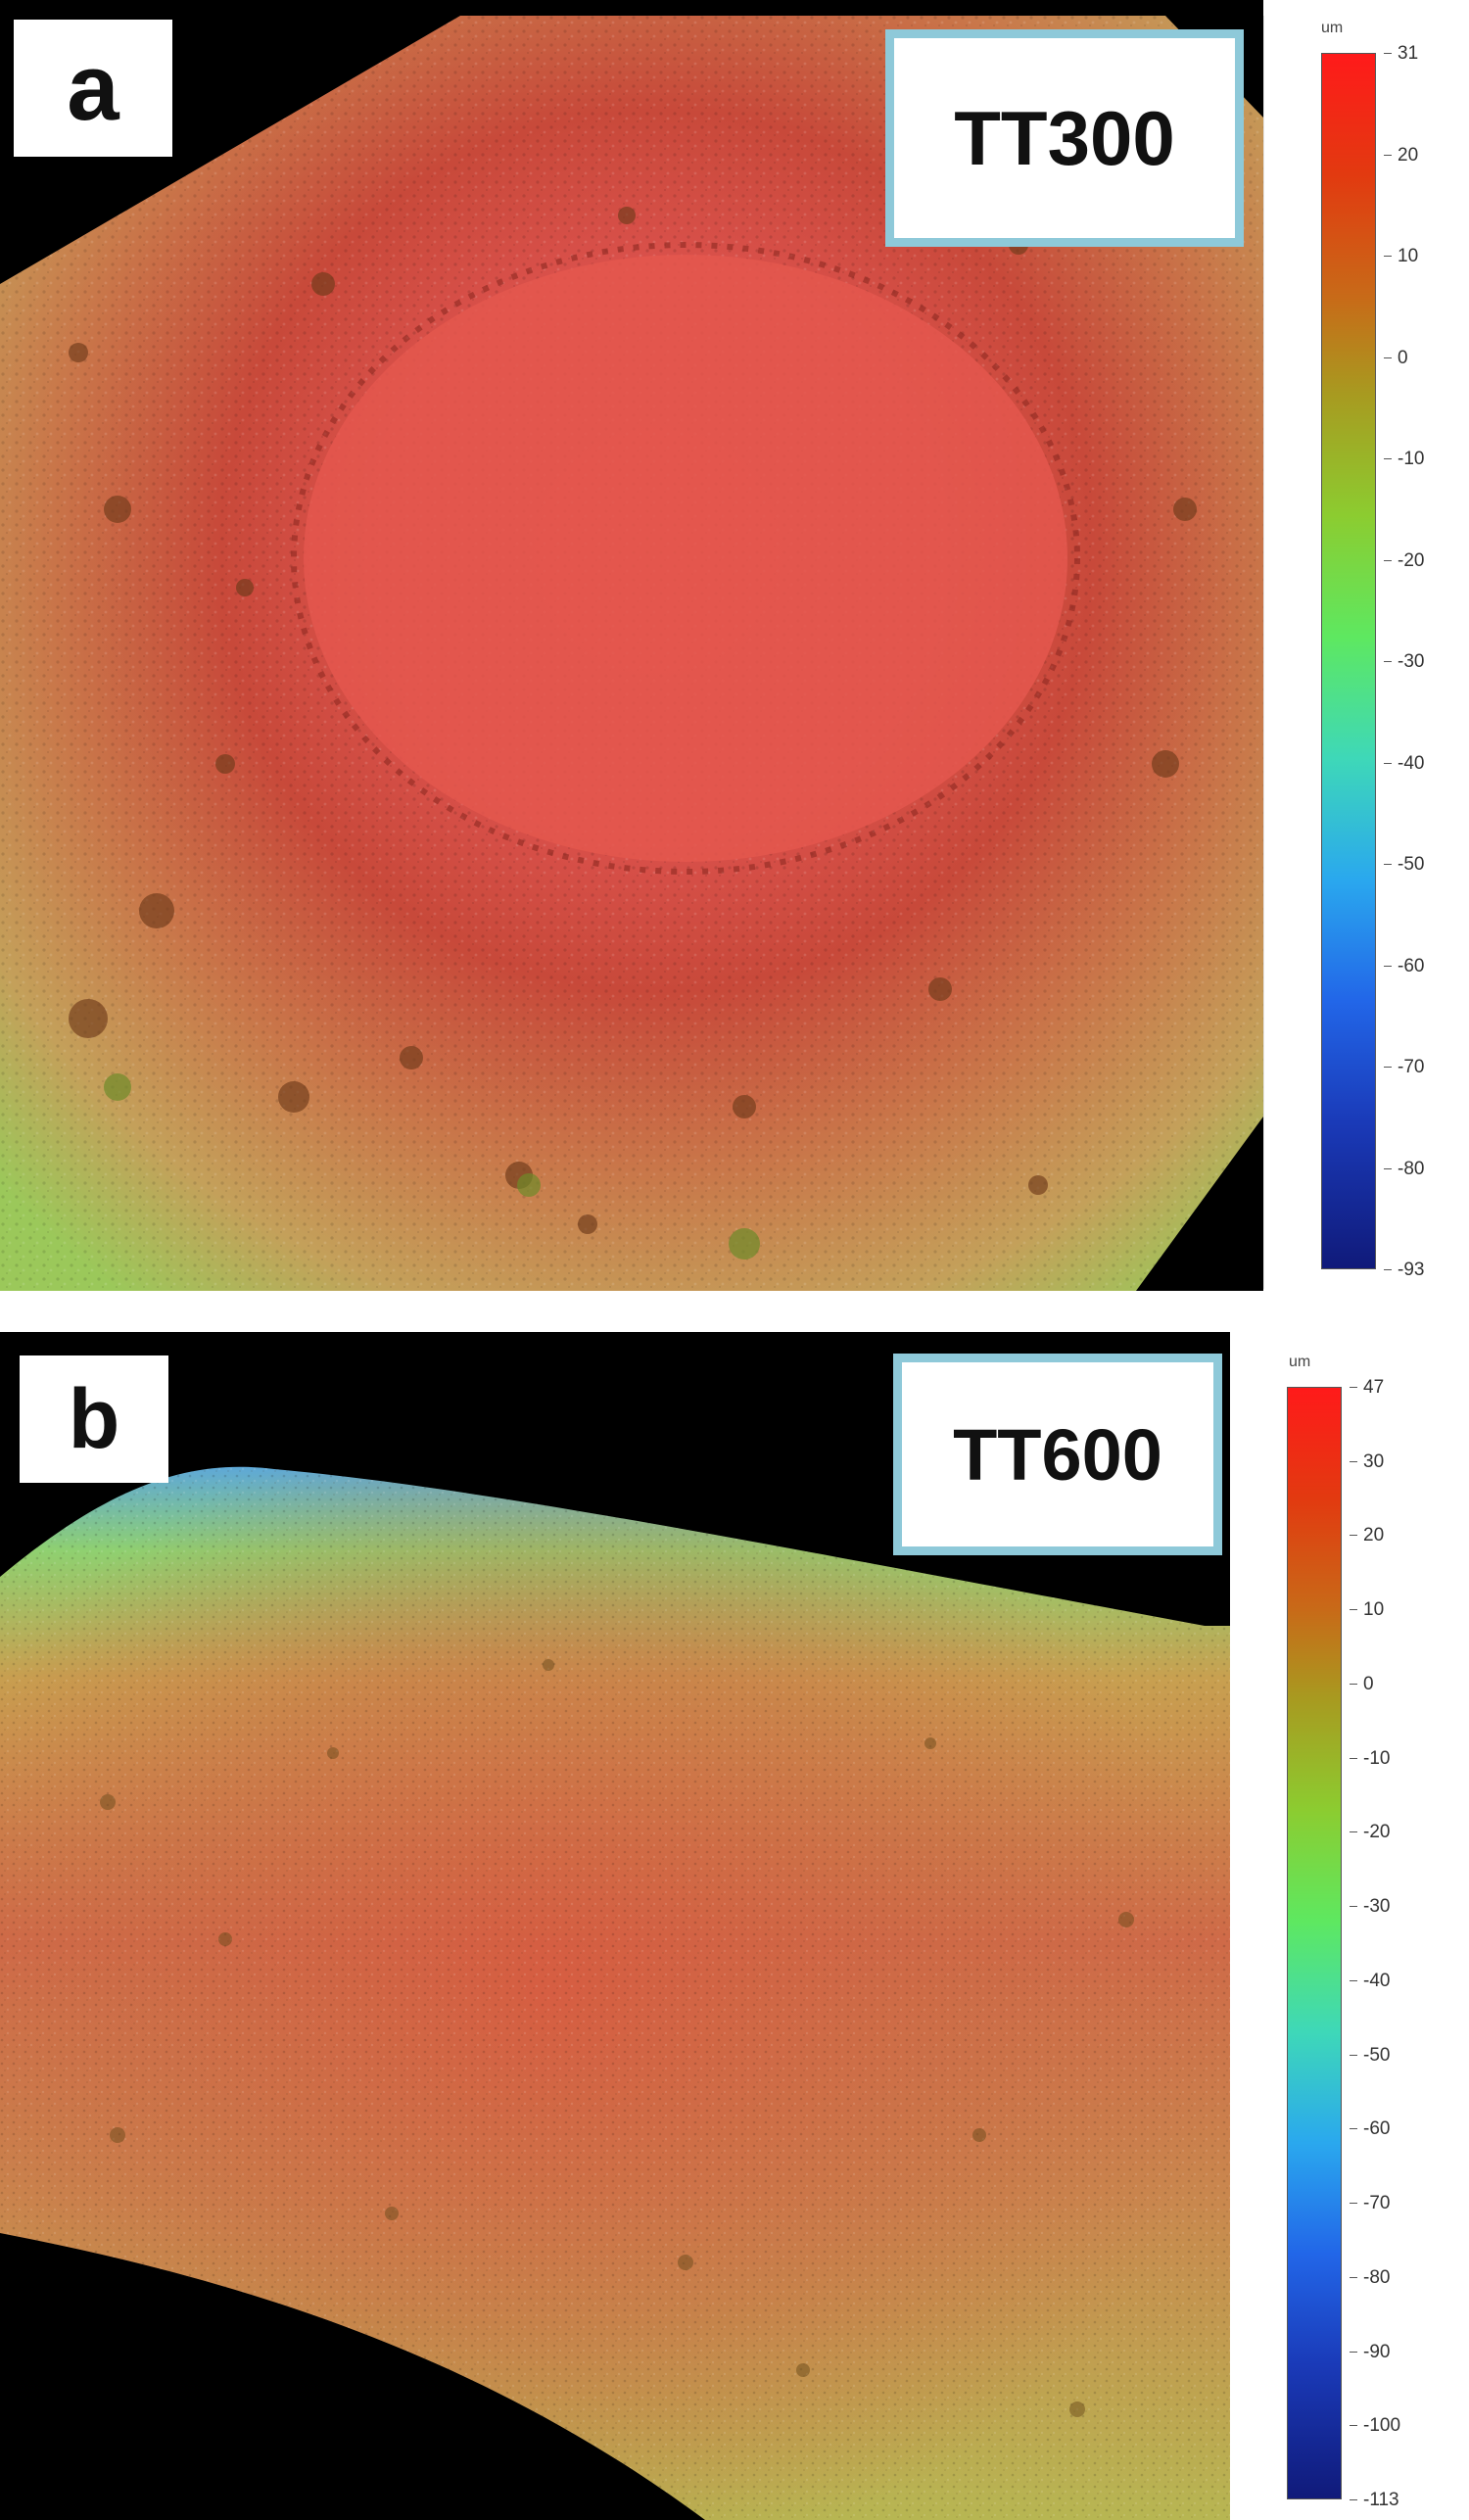  What do you see at coordinates (1367, 1461) in the screenshot?
I see `scale-tick-label: 30` at bounding box center [1367, 1461].